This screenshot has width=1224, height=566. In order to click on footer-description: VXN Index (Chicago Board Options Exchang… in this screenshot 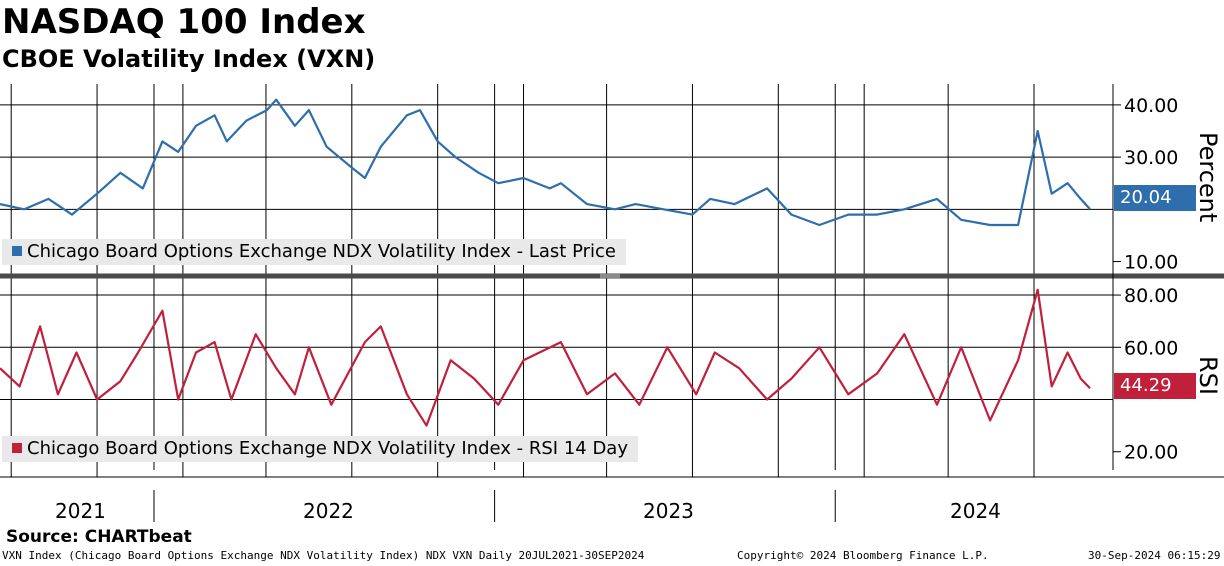, I will do `click(323, 555)`.